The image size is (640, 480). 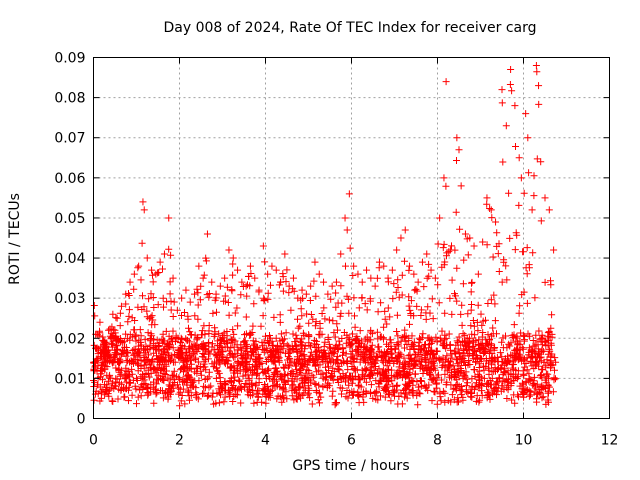 I want to click on y-tick-label: 0.03, so click(x=69, y=299).